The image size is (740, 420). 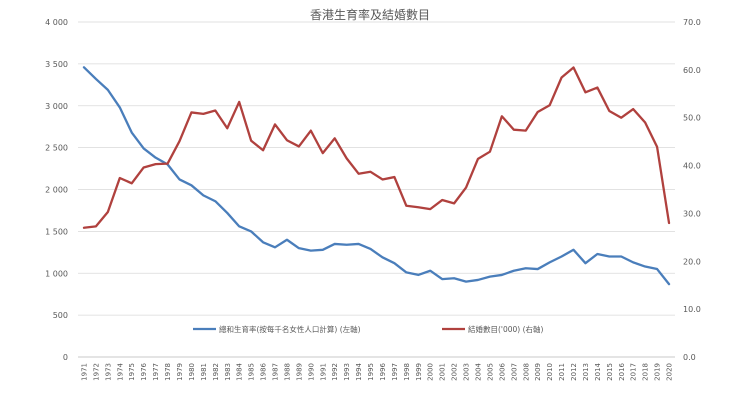 What do you see at coordinates (347, 372) in the screenshot?
I see `x-tick-label: 1993` at bounding box center [347, 372].